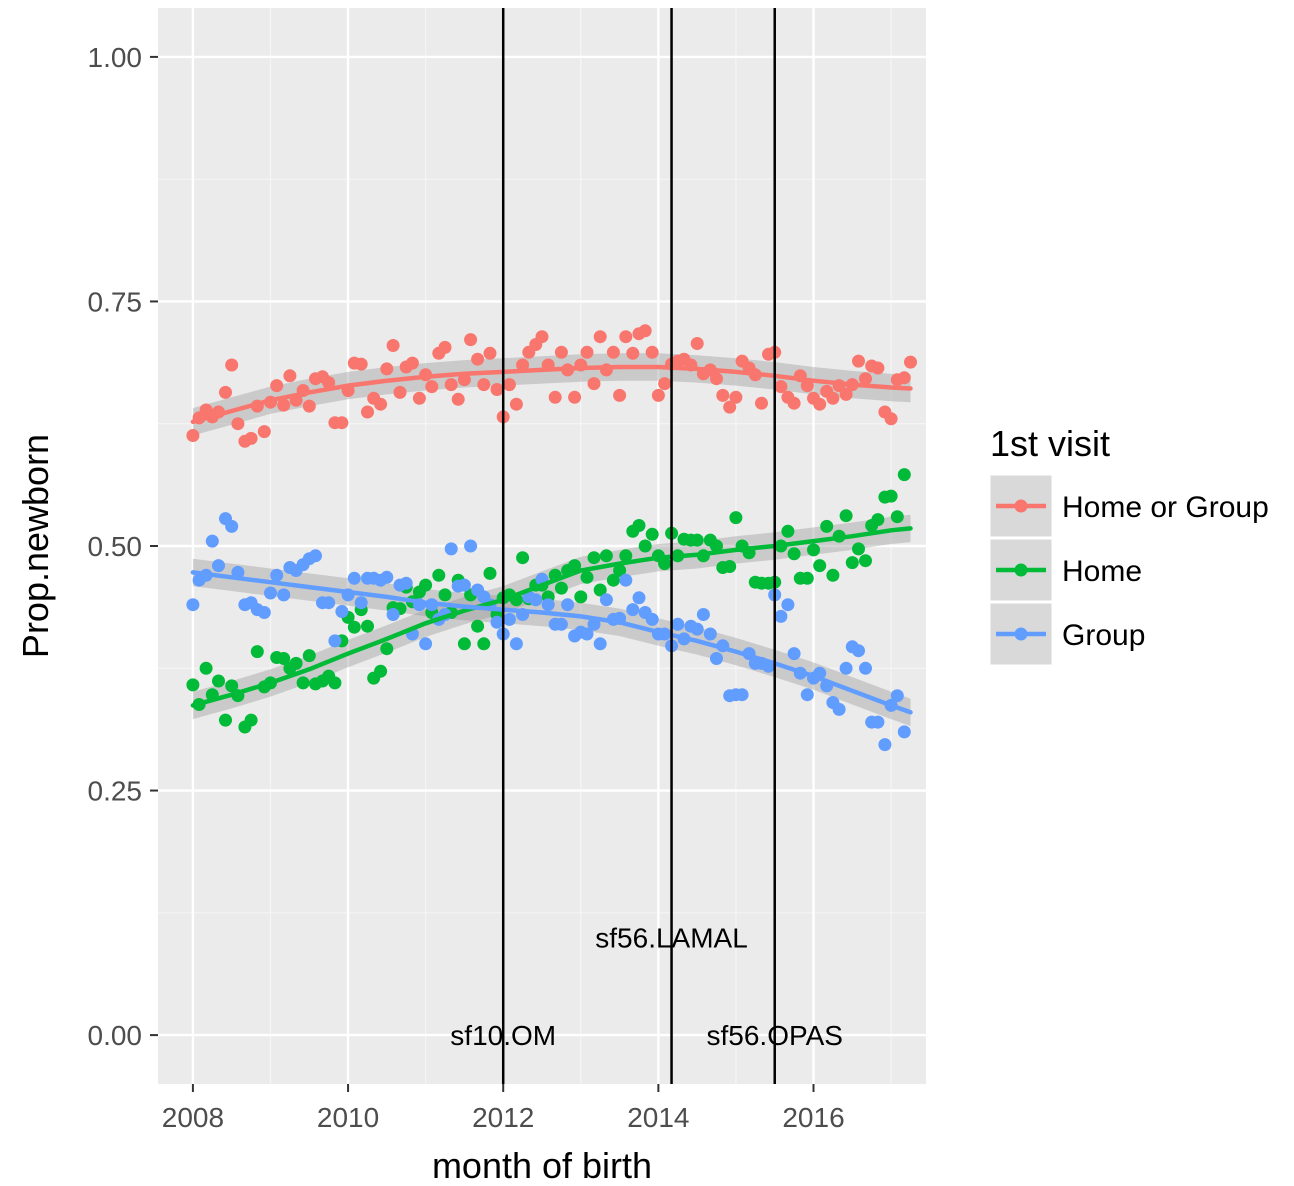  Describe the element at coordinates (1103, 635) in the screenshot. I see `legend-label-group: Group` at that location.